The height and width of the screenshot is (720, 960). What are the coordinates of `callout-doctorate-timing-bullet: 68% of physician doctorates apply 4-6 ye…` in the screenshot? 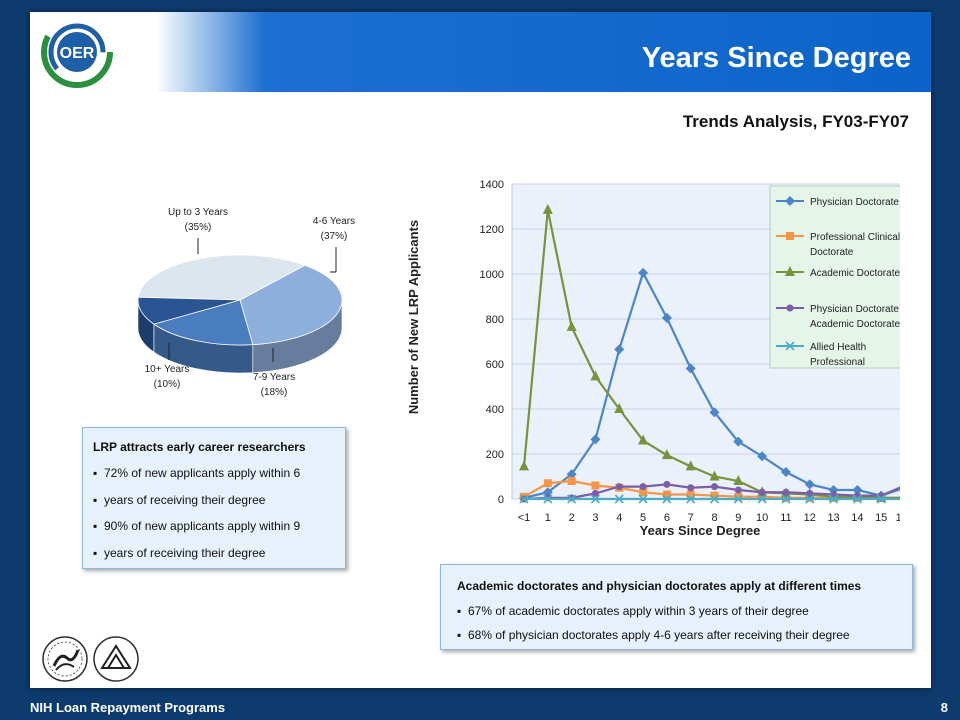 It's located at (684, 635).